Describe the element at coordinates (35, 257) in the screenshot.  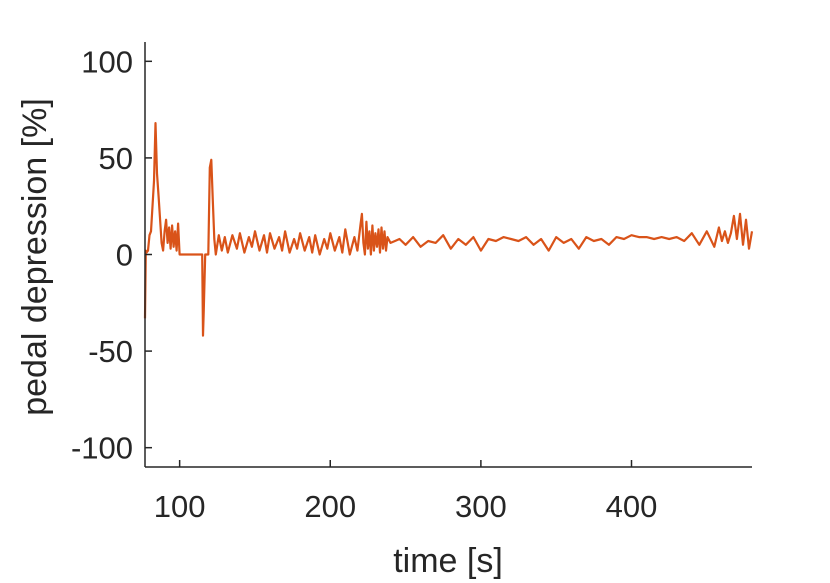
I see `y-axis-label: pedal depression [%]` at that location.